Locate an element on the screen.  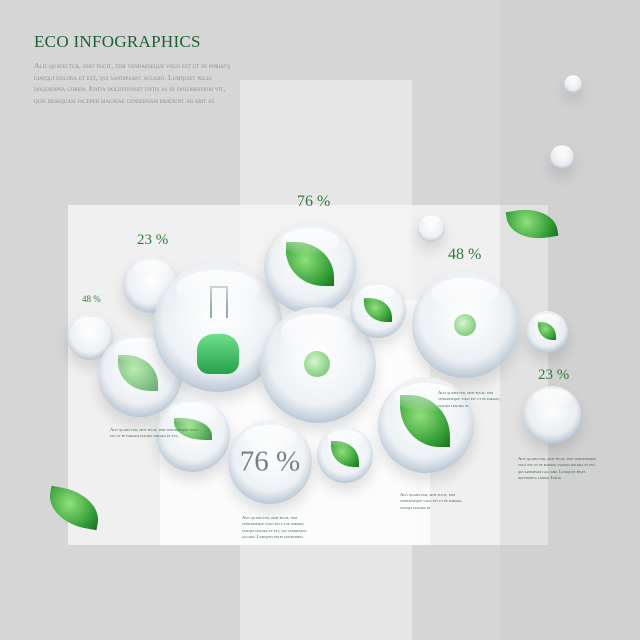
bubble-percent-label: 76 % is located at coordinates (270, 461).